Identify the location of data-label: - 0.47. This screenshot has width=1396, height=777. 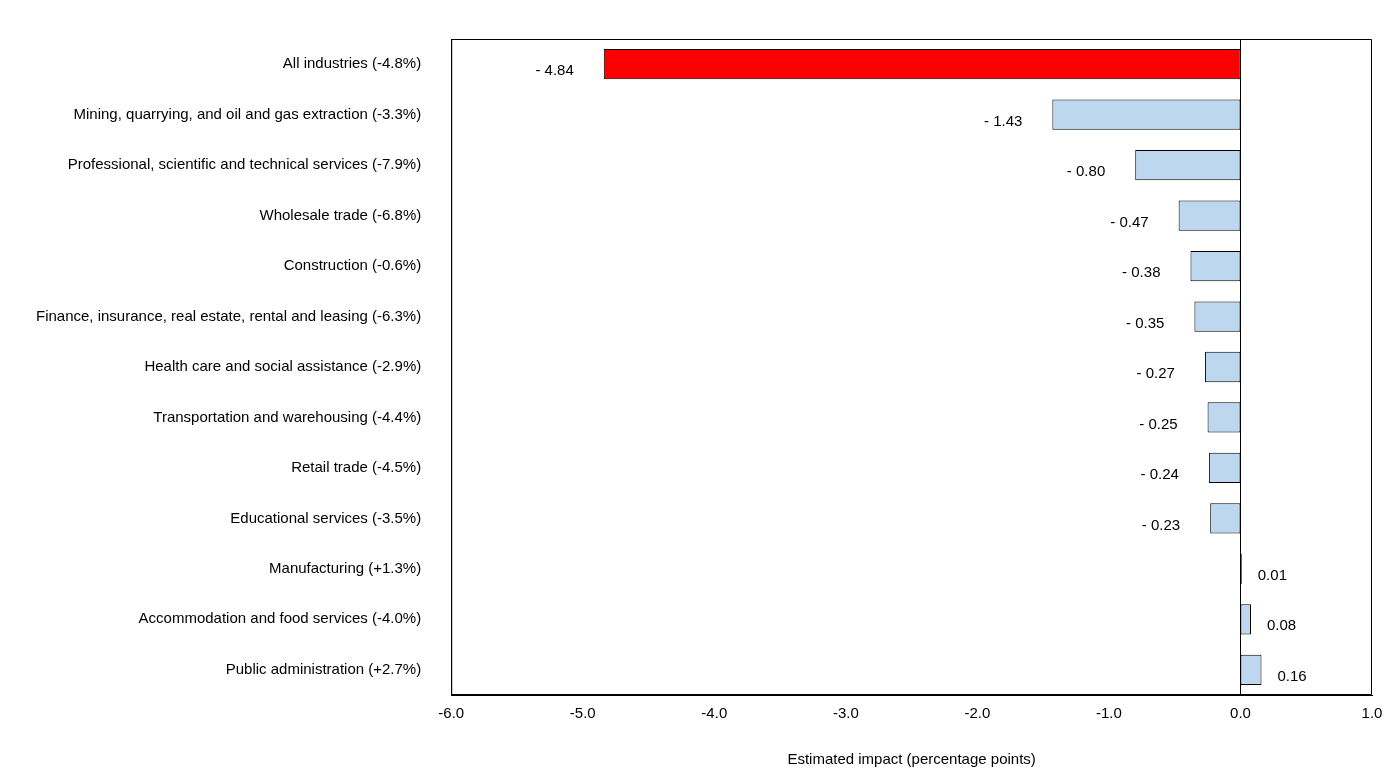
(1129, 221).